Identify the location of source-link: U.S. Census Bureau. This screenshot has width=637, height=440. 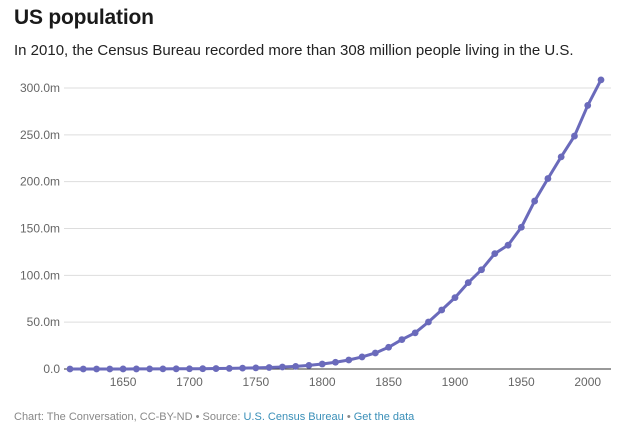
(293, 417).